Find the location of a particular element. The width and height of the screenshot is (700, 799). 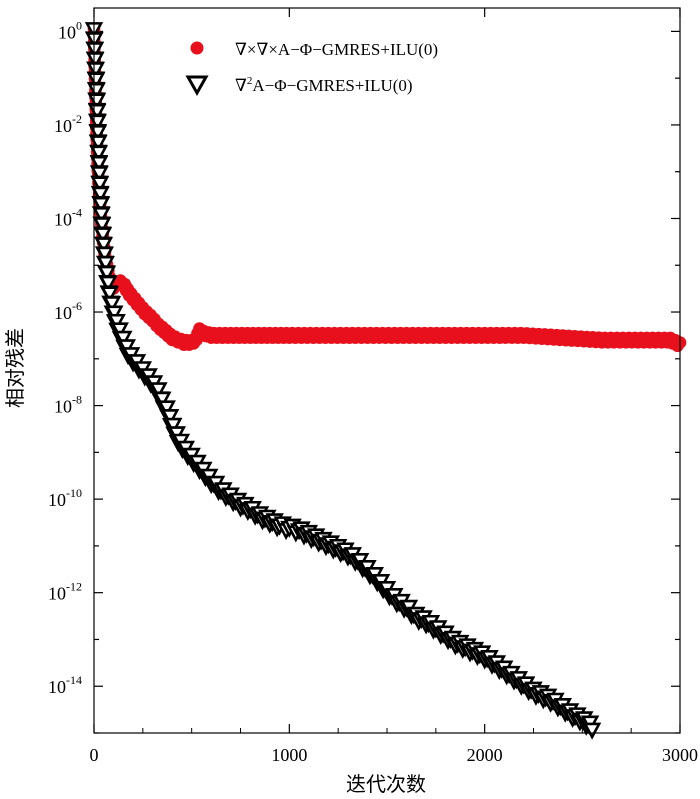

y-tick-label: 10⁻⁶ is located at coordinates (68, 311).